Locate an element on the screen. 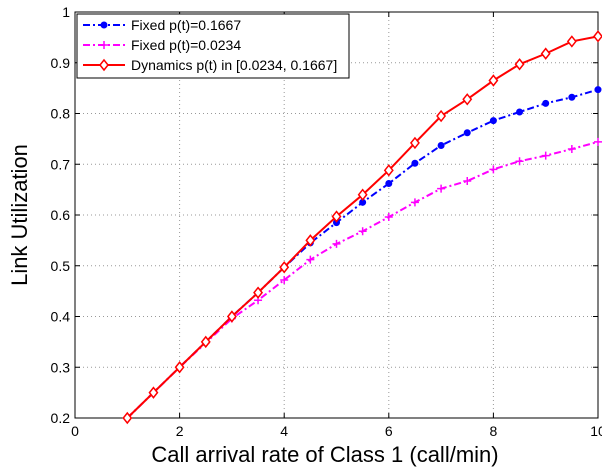 The height and width of the screenshot is (473, 602). x-tick-label: 8 is located at coordinates (494, 431).